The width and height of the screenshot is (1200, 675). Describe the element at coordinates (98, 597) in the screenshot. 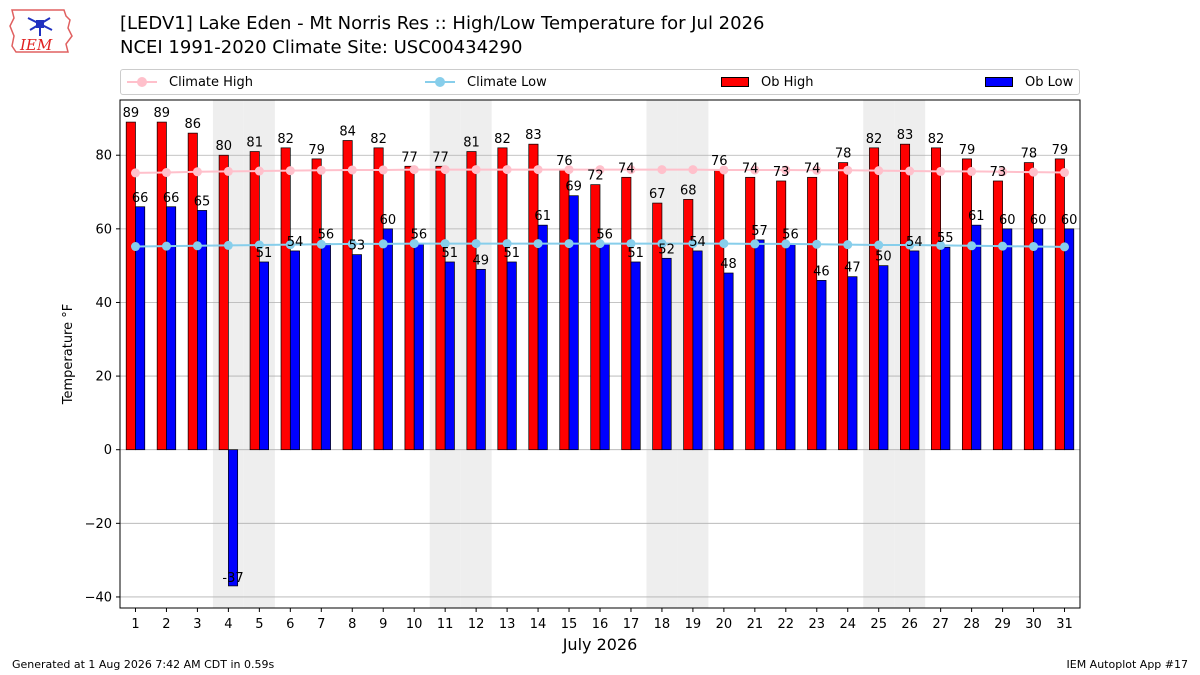

I see `y-tick-label: −40` at that location.